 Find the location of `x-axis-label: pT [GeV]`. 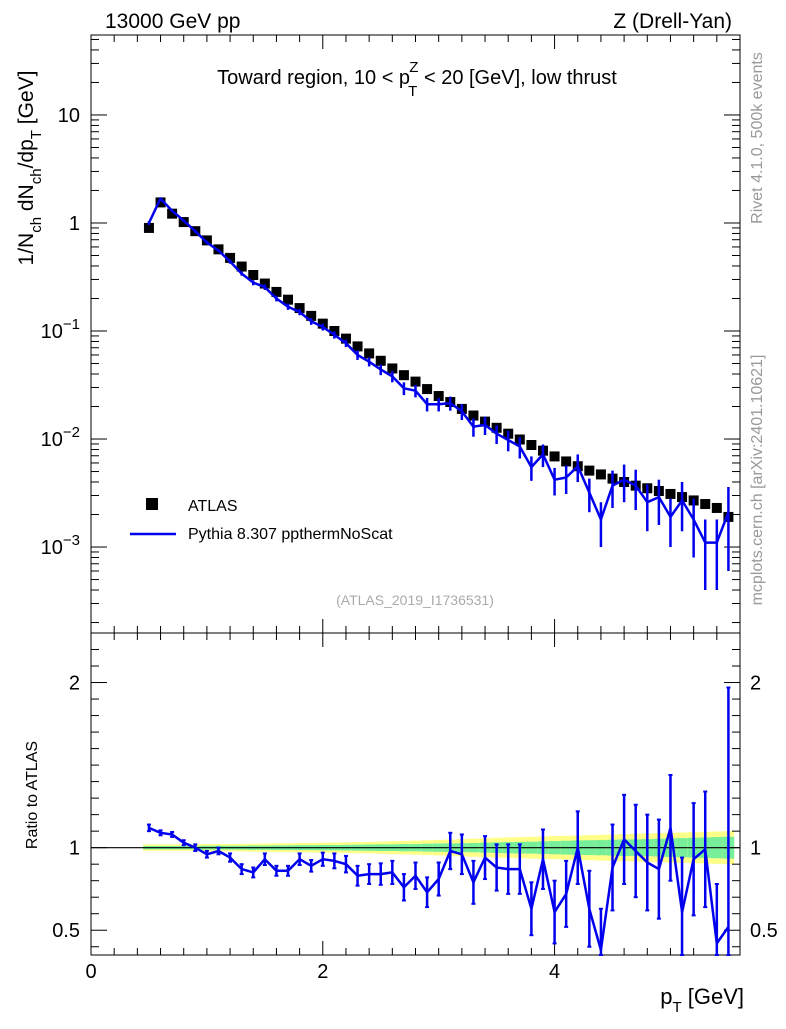

x-axis-label: pT [GeV] is located at coordinates (702, 1000).